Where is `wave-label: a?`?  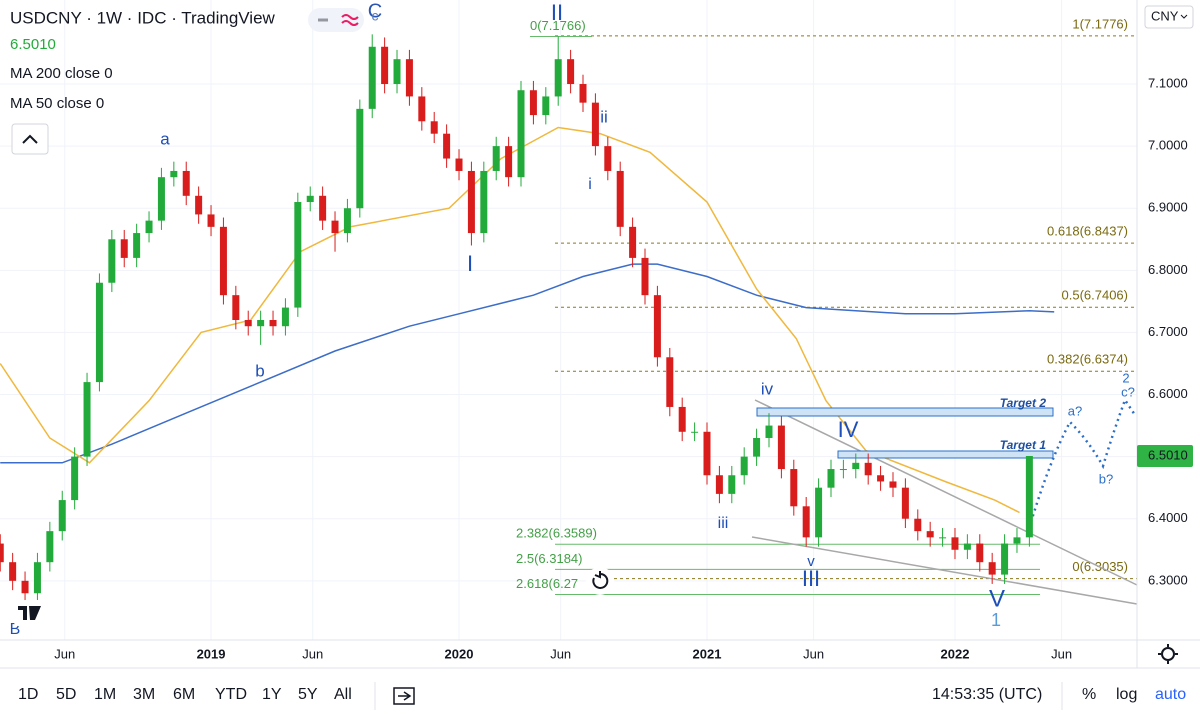
wave-label: a? is located at coordinates (1075, 410).